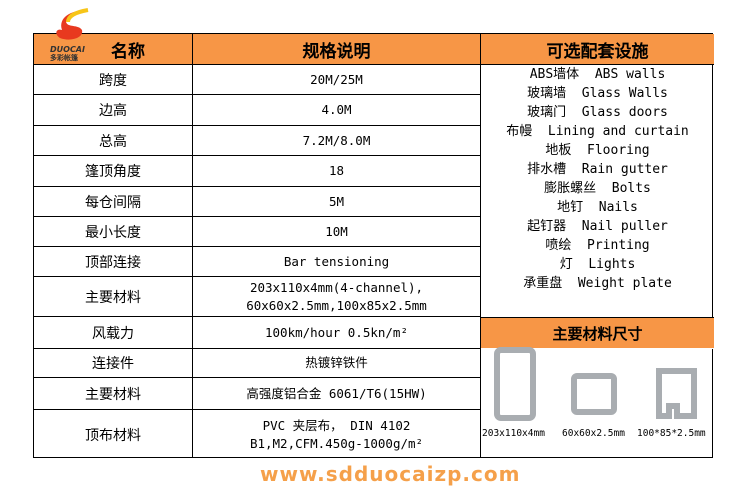 Image resolution: width=747 pixels, height=490 pixels. I want to click on row-spec-text: 7.2M/8.0M, so click(336, 140).